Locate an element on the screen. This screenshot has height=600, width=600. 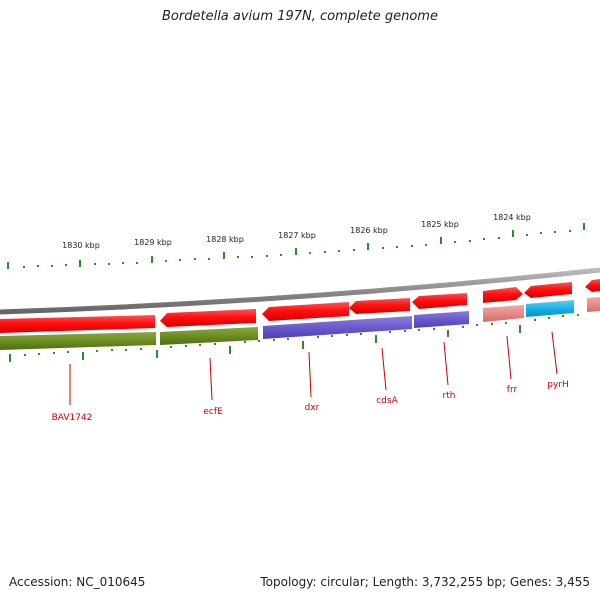
leader-frr is located at coordinates (509, 357).